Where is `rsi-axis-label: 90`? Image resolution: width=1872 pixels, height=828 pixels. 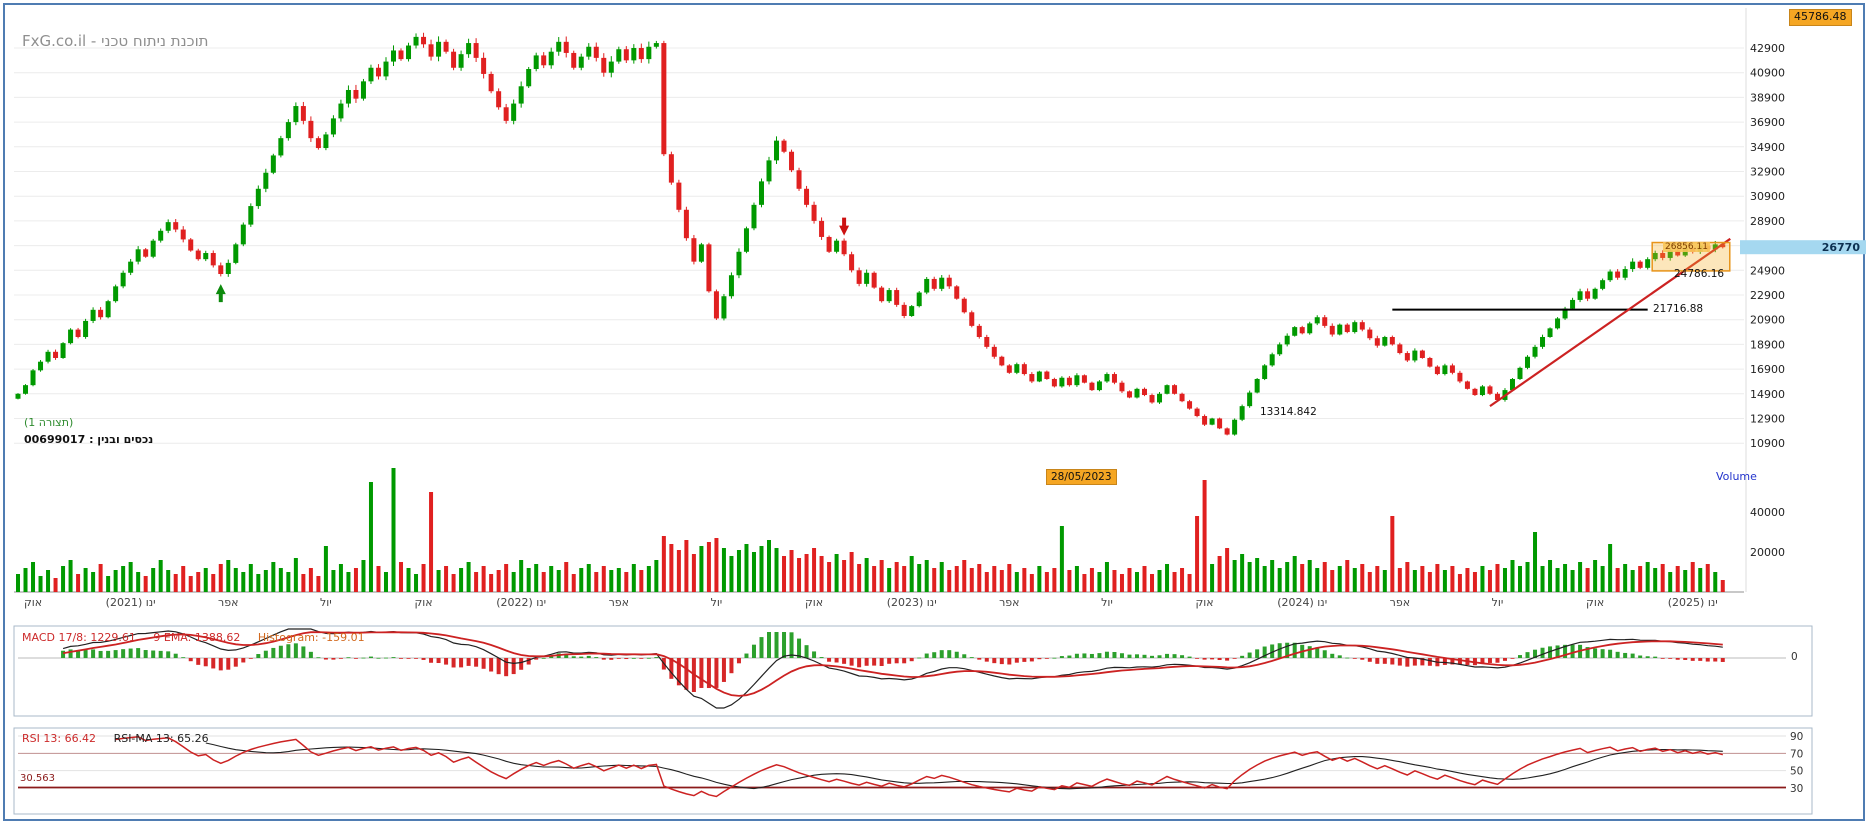 rsi-axis-label: 90 is located at coordinates (1796, 737).